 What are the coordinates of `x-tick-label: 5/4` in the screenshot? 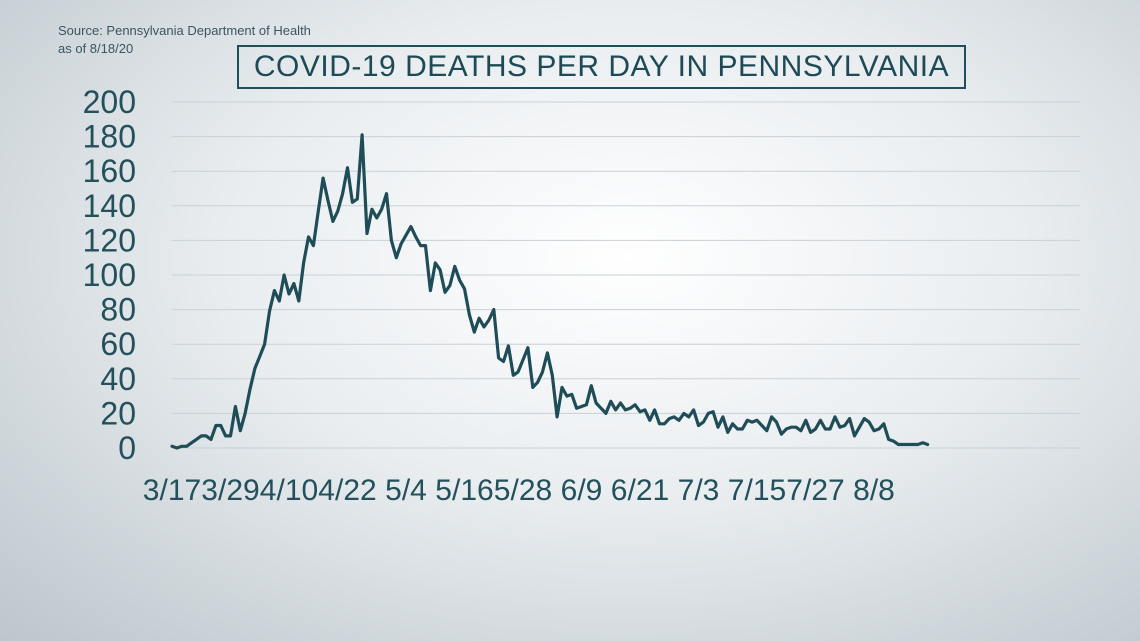 It's located at (406, 490).